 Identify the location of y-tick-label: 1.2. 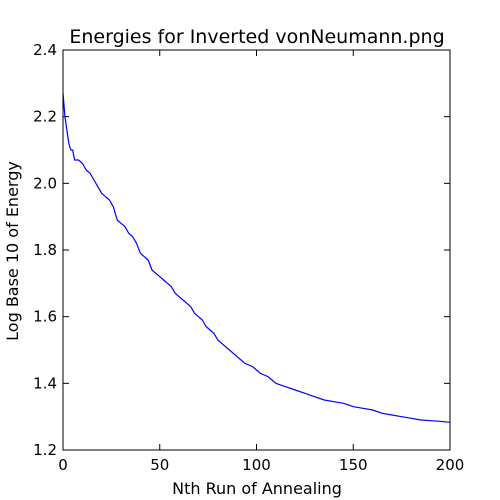
(45, 450).